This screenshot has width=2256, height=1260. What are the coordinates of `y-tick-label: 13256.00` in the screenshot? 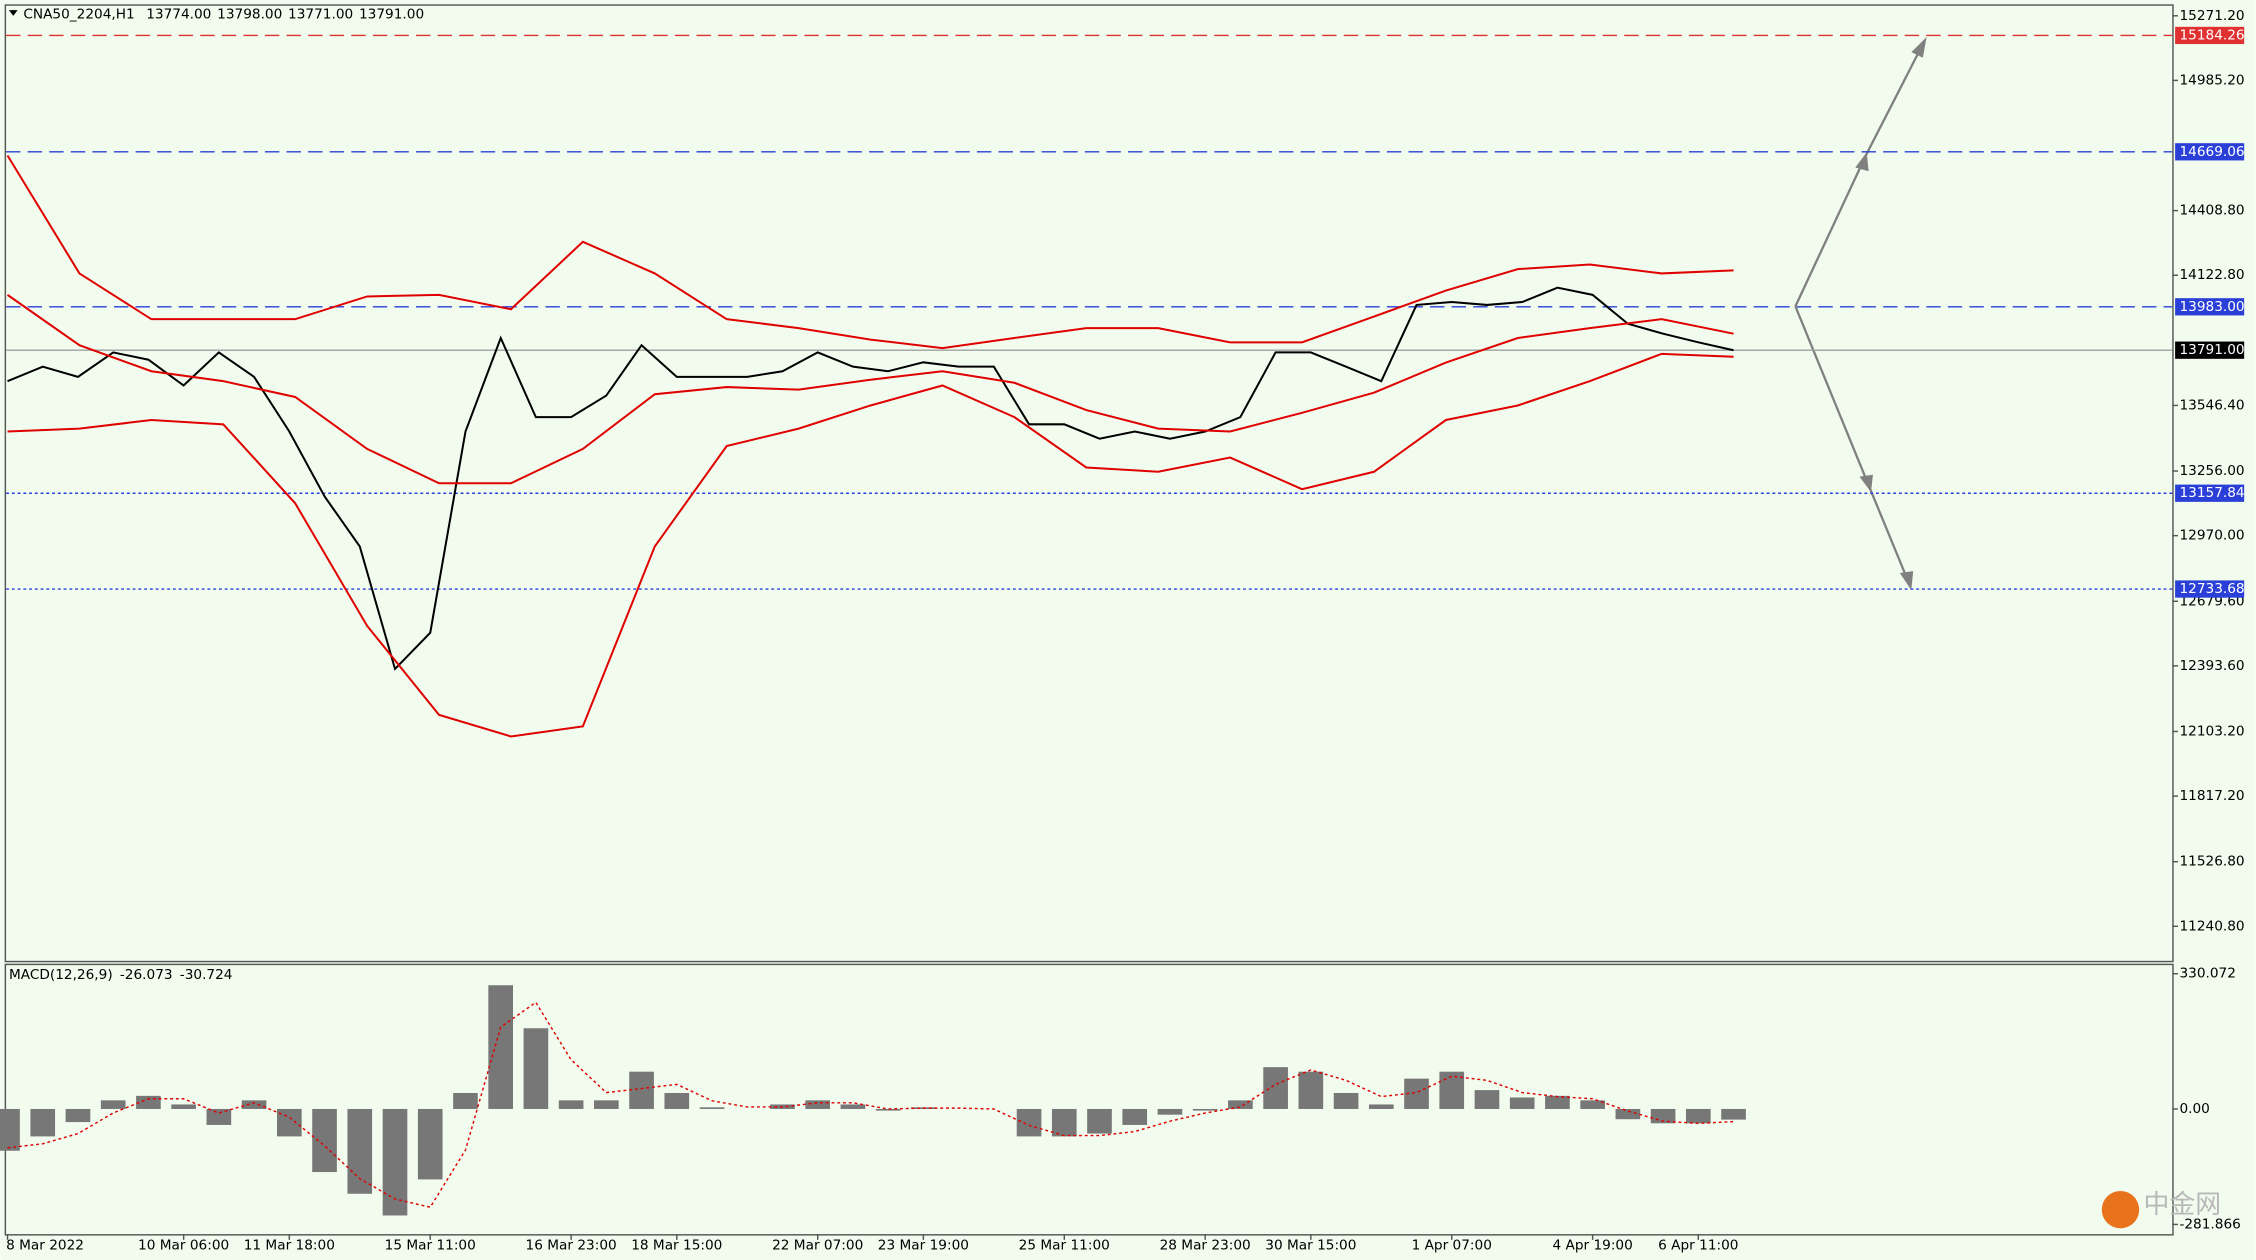 It's located at (2211, 471).